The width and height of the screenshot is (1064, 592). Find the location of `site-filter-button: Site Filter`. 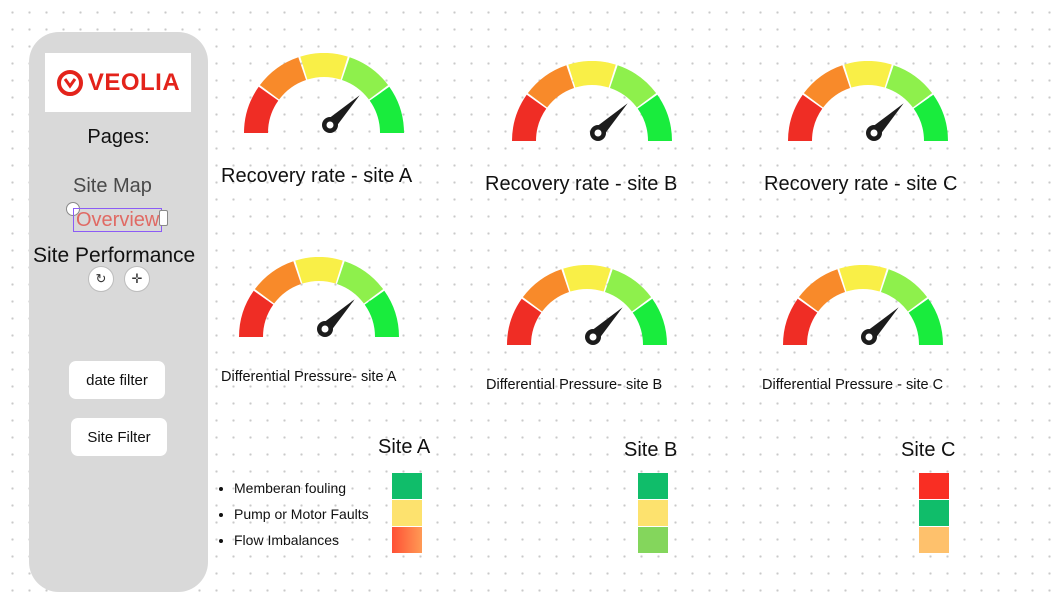

site-filter-button: Site Filter is located at coordinates (119, 437).